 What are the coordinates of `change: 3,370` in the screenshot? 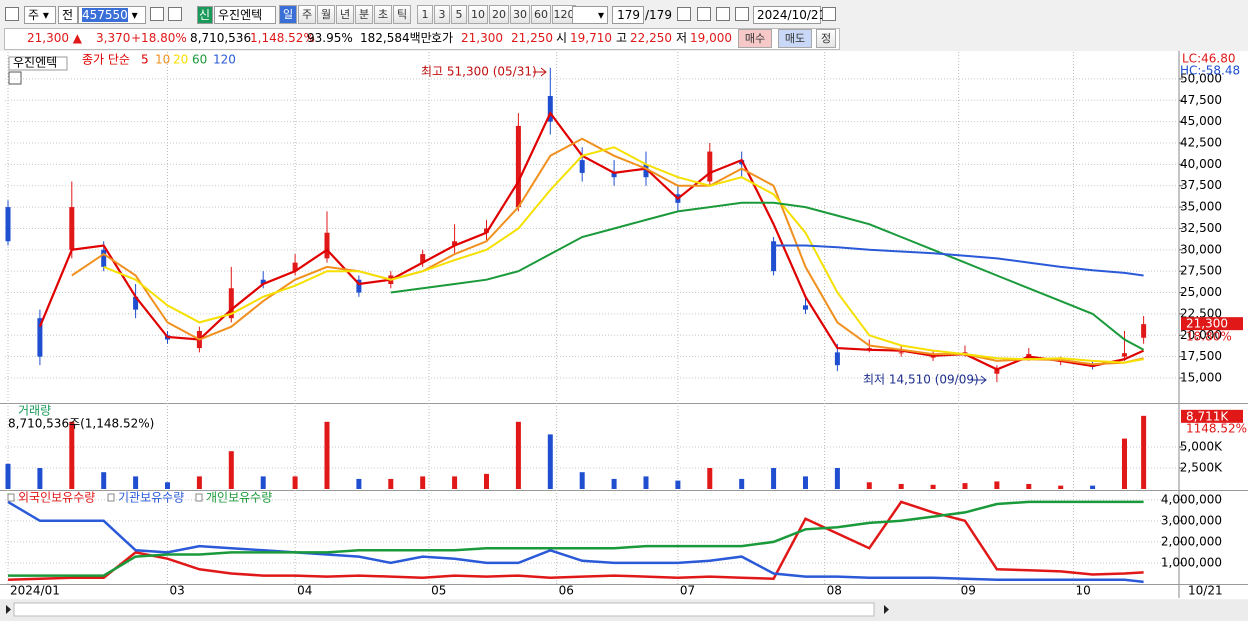 It's located at (113, 38).